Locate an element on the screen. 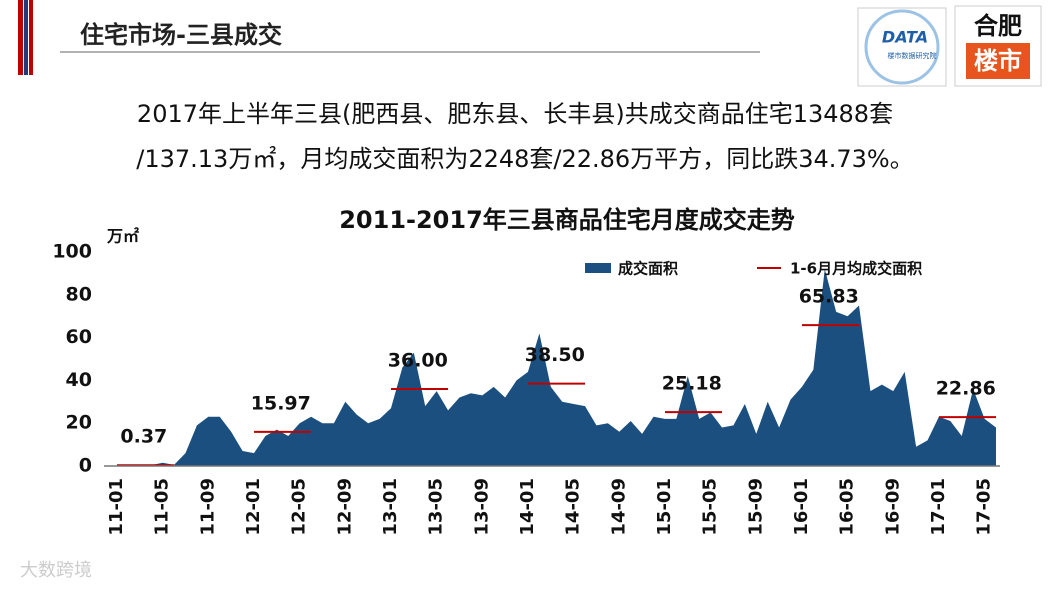  x-tick-label: 15-05 is located at coordinates (710, 507).